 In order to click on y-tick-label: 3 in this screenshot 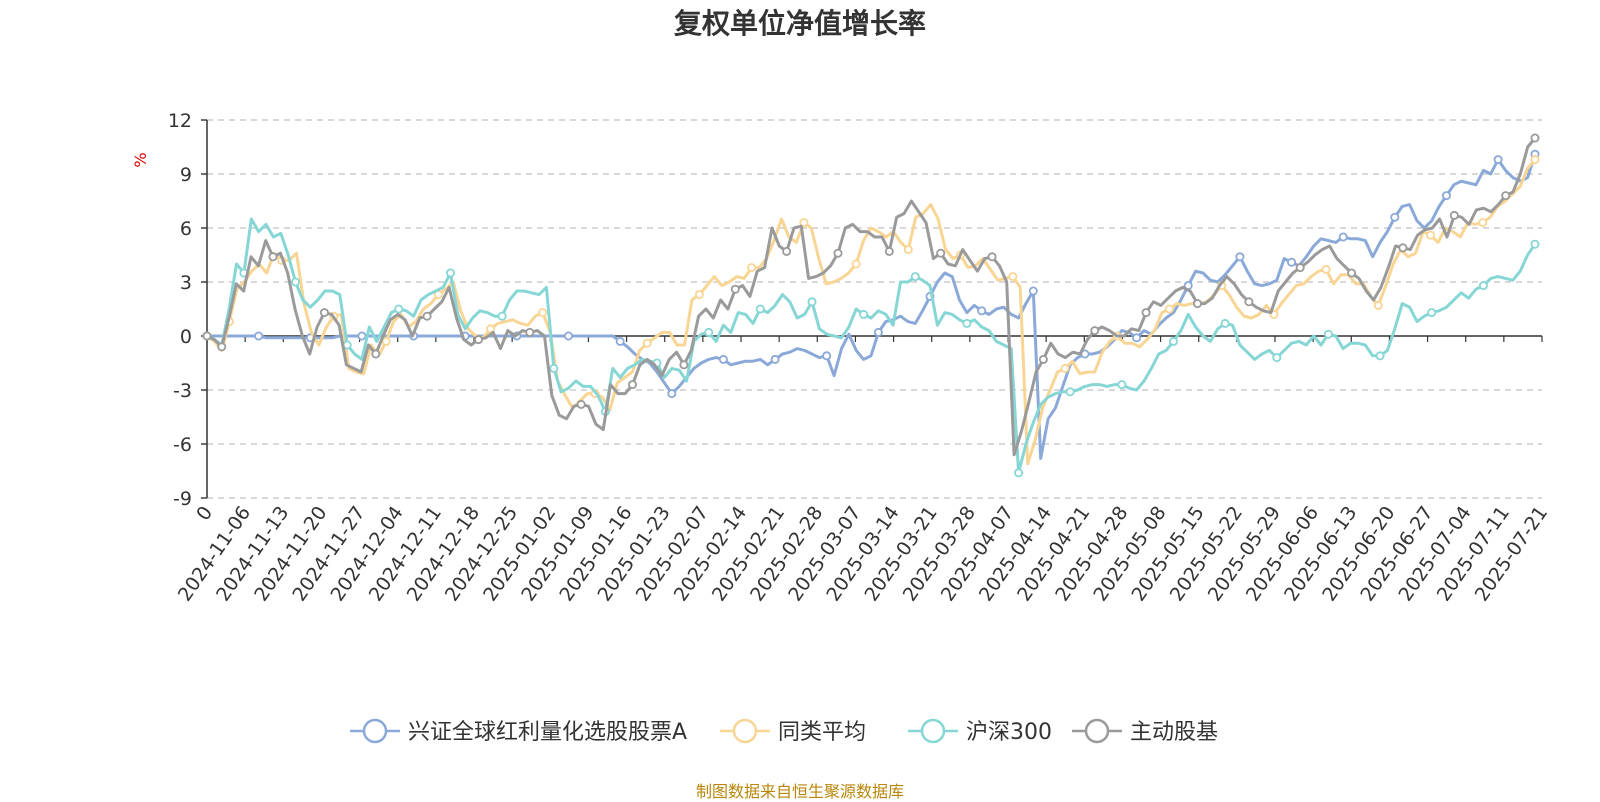, I will do `click(186, 283)`.